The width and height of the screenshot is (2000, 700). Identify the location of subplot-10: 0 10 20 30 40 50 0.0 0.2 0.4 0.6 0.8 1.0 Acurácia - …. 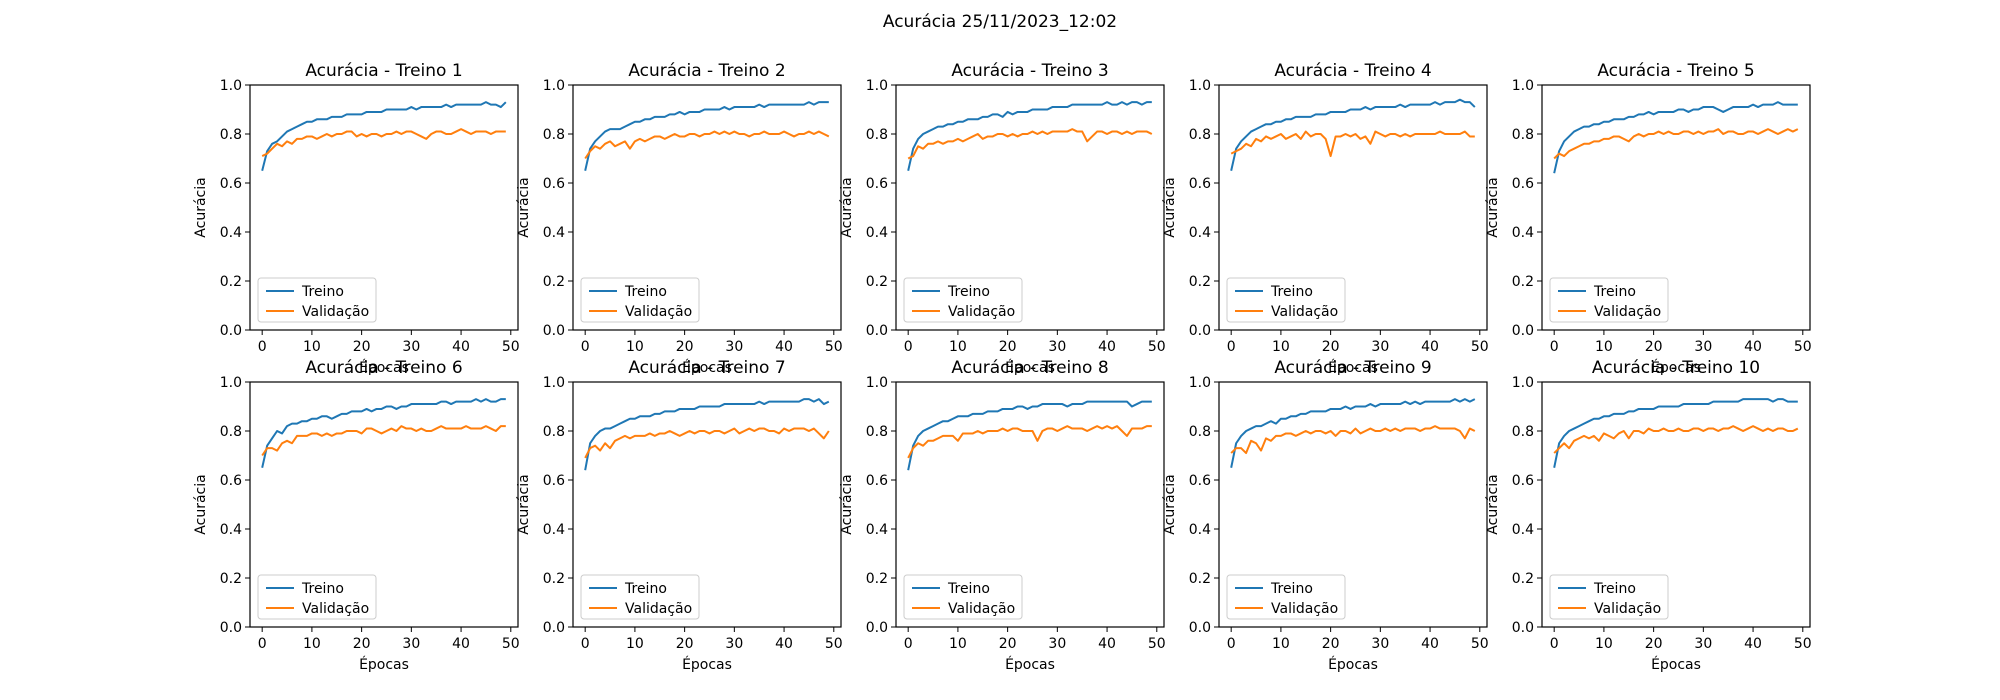
(1648, 515).